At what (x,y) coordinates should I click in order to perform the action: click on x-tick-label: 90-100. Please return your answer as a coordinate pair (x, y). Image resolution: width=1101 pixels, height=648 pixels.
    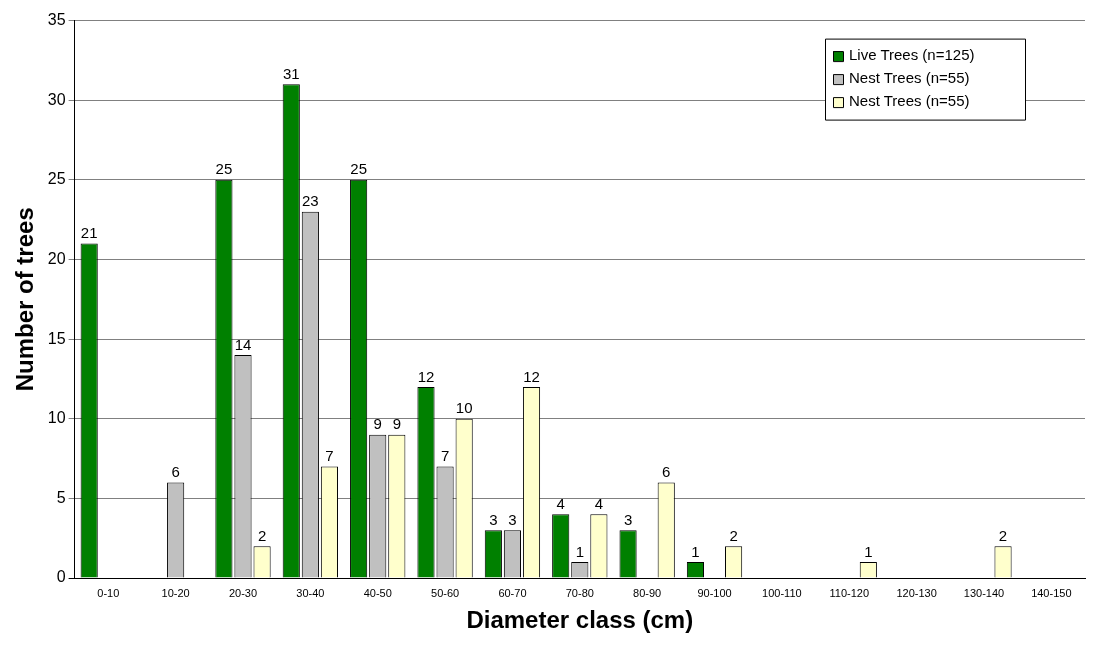
    Looking at the image, I should click on (714, 592).